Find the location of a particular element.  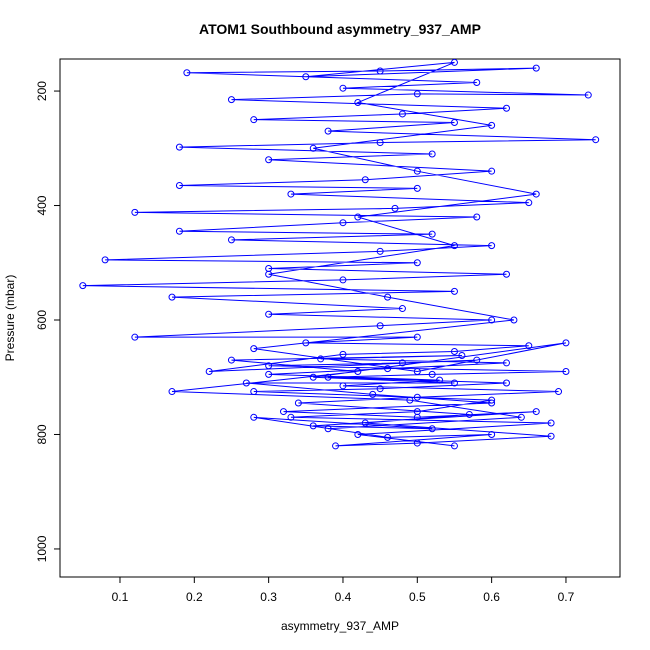

y-tick-label: 800 is located at coordinates (42, 434).